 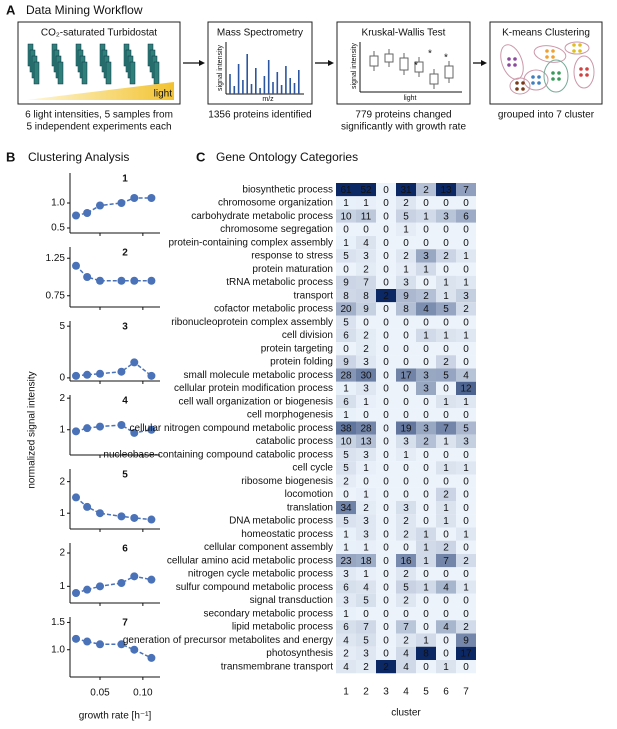 I want to click on y-tick-label: 1.25, so click(x=56, y=258).